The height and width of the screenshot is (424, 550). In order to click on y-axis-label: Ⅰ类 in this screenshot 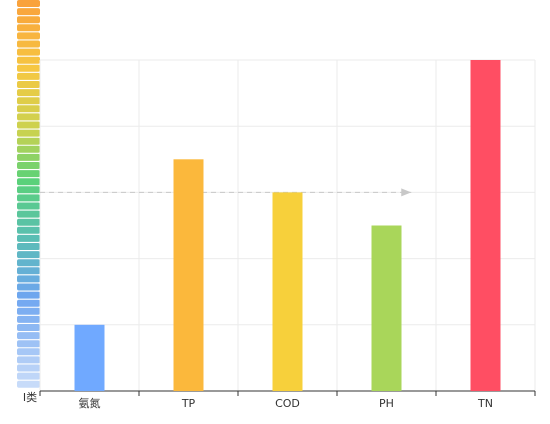, I will do `click(30, 397)`.